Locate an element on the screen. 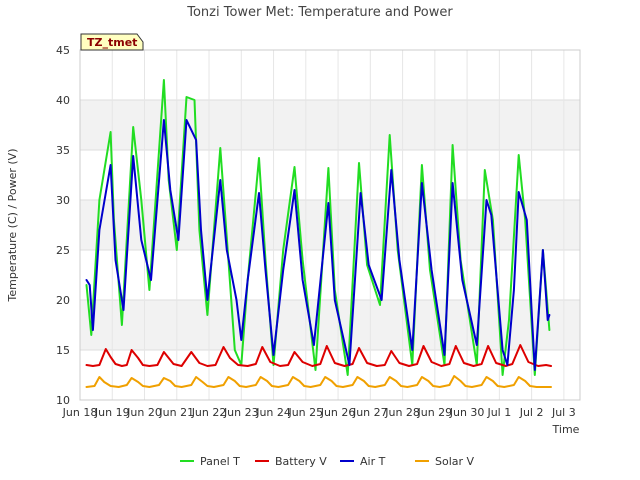 The image size is (640, 480). x-tick-label: Jun 24 is located at coordinates (273, 412).